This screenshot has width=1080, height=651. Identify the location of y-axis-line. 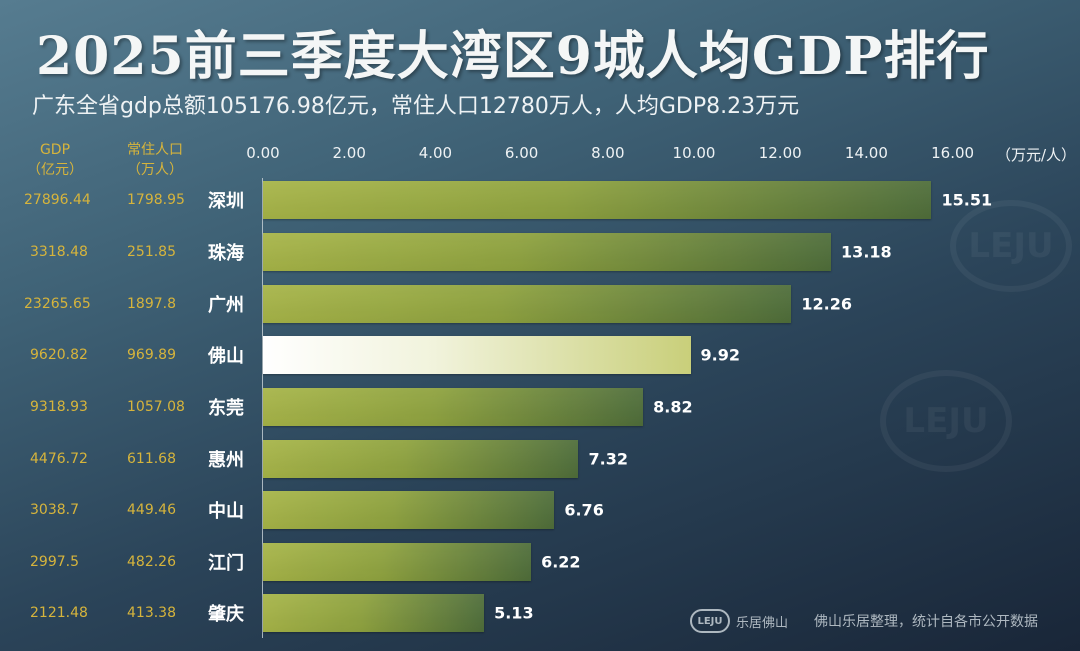
(262, 408).